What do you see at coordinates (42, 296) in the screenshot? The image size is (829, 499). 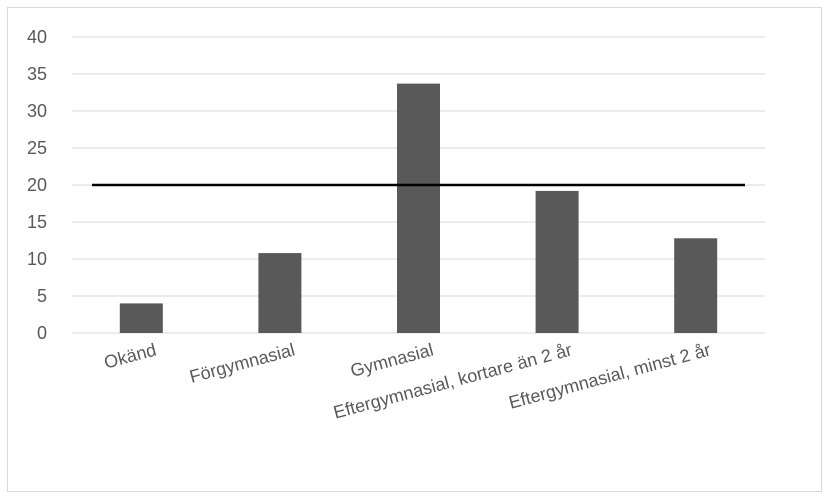 I see `y-tick-label: 5` at bounding box center [42, 296].